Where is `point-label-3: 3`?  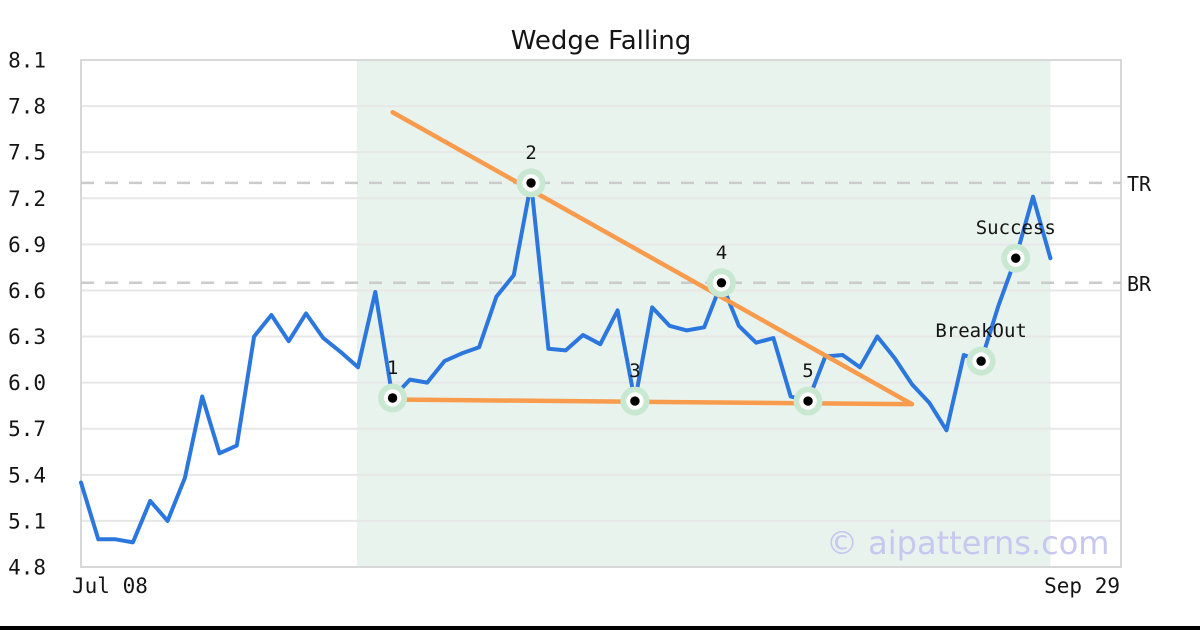
point-label-3: 3 is located at coordinates (634, 371).